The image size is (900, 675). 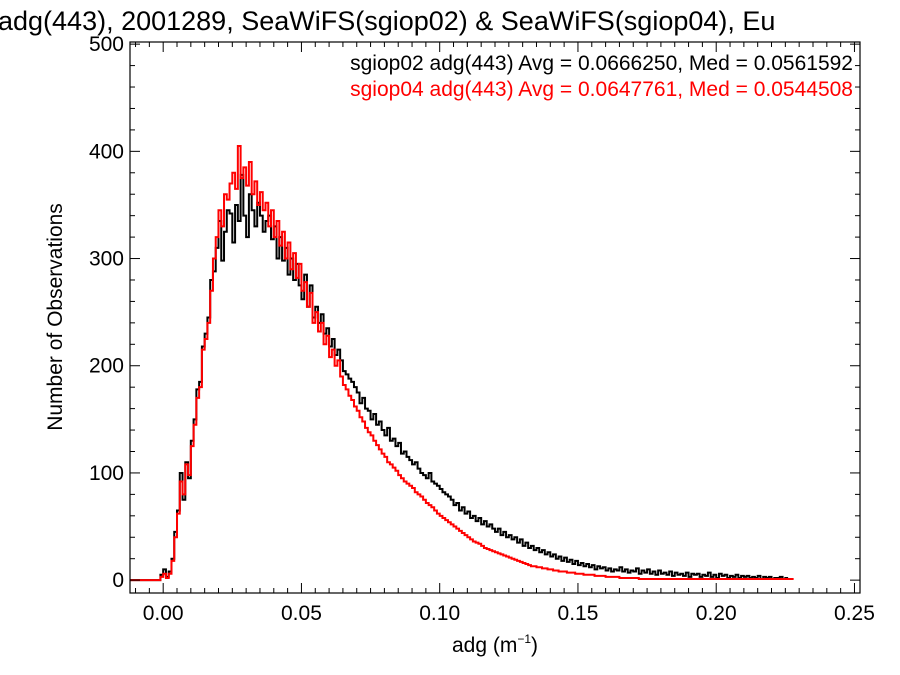 What do you see at coordinates (106, 44) in the screenshot?
I see `y-tick-label: 500` at bounding box center [106, 44].